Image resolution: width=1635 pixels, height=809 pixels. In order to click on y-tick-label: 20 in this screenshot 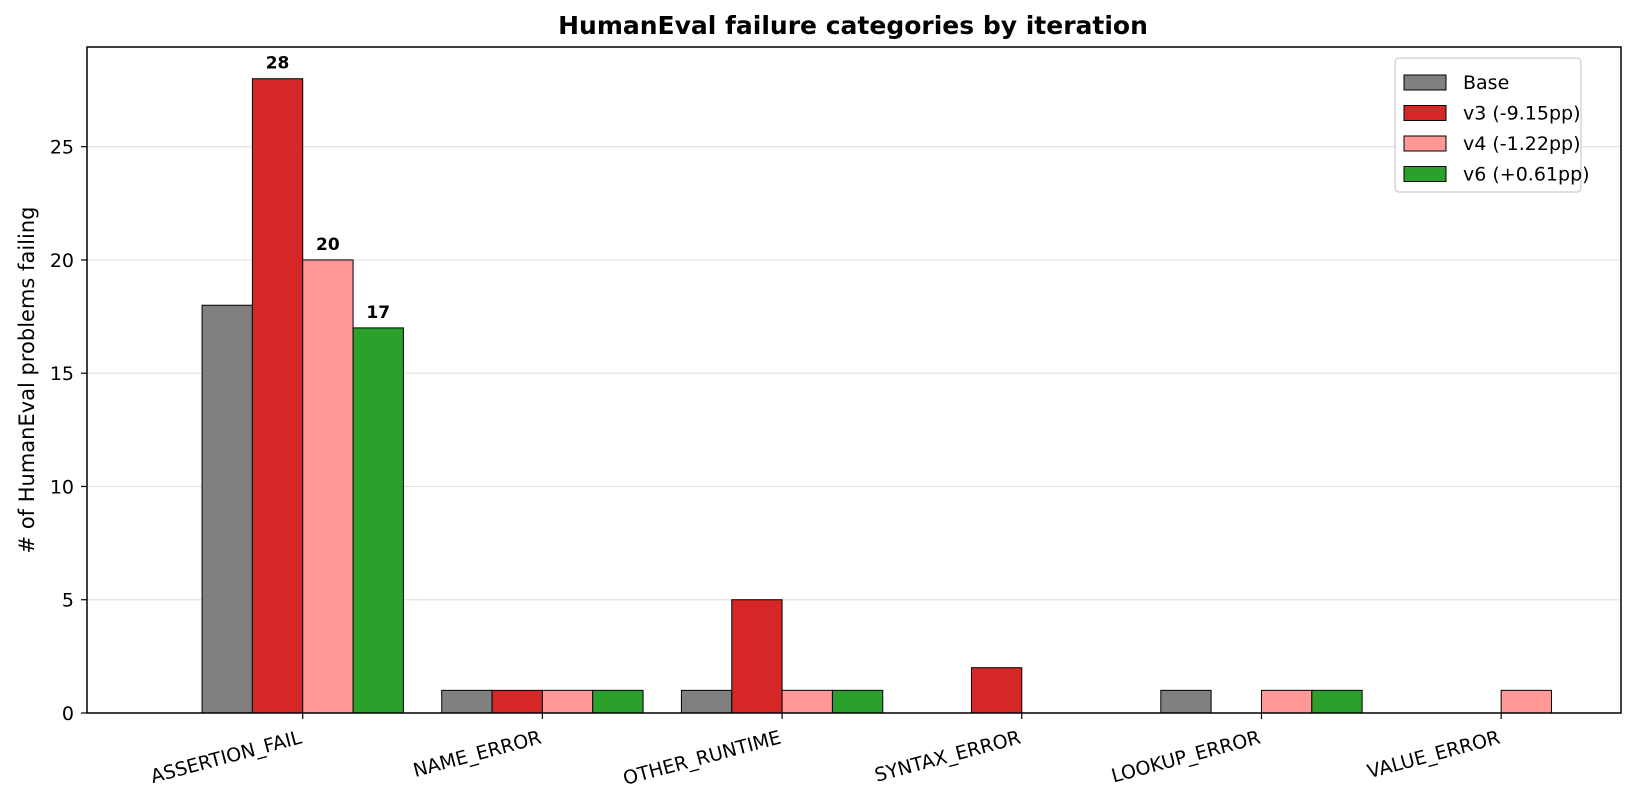, I will do `click(62, 261)`.